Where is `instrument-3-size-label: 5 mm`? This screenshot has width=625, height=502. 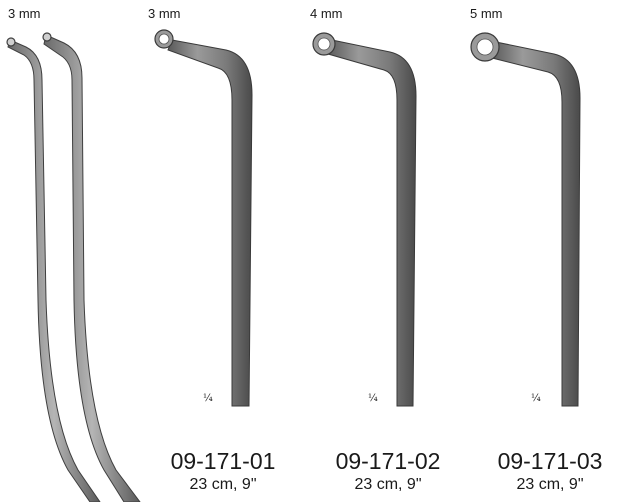
instrument-3-size-label: 5 mm is located at coordinates (486, 13).